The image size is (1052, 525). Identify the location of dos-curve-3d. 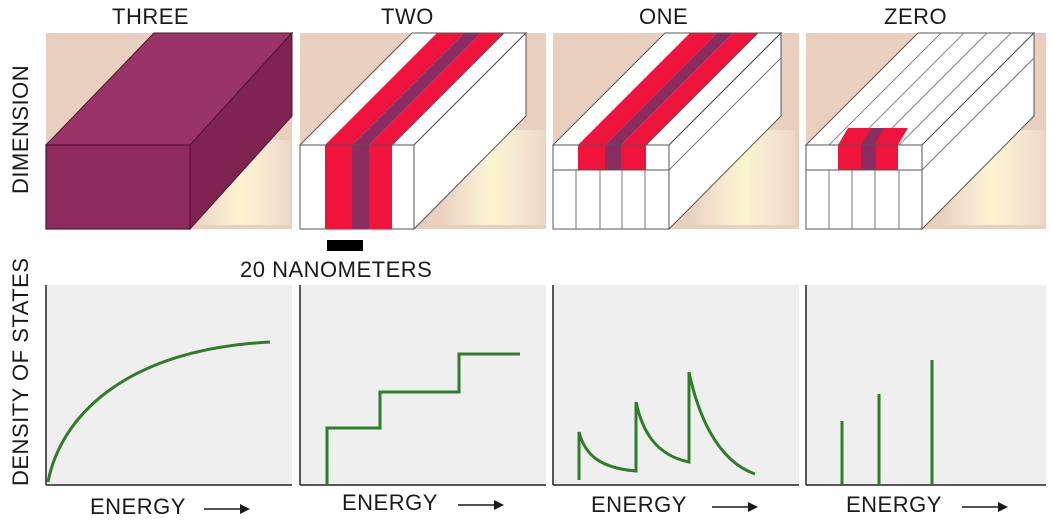
(158, 411).